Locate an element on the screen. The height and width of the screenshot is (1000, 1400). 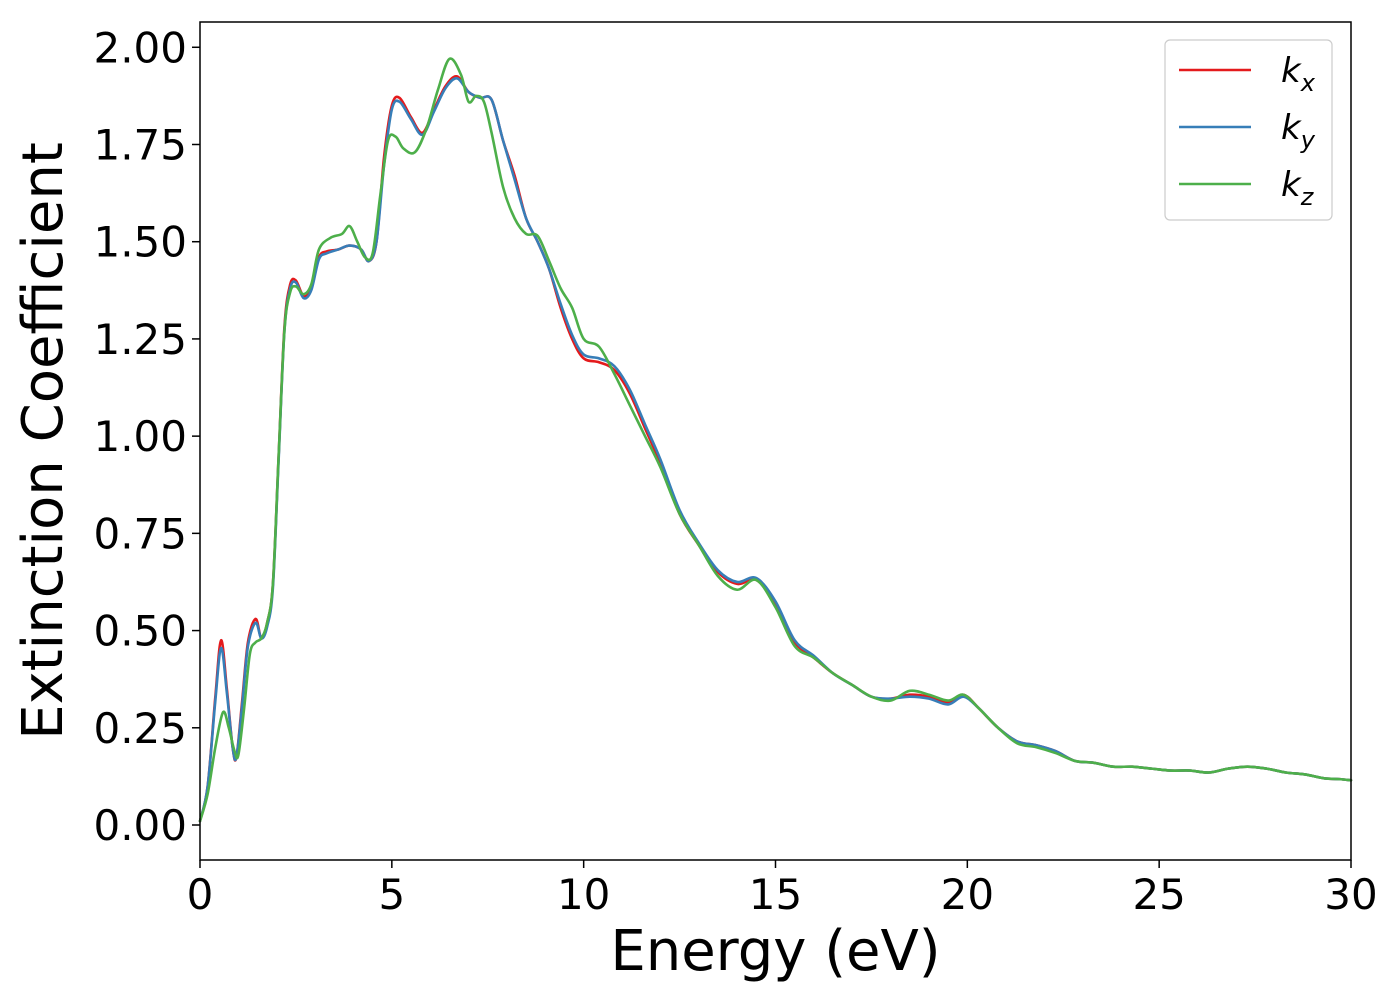
x-tick-label: 15 is located at coordinates (775, 894).